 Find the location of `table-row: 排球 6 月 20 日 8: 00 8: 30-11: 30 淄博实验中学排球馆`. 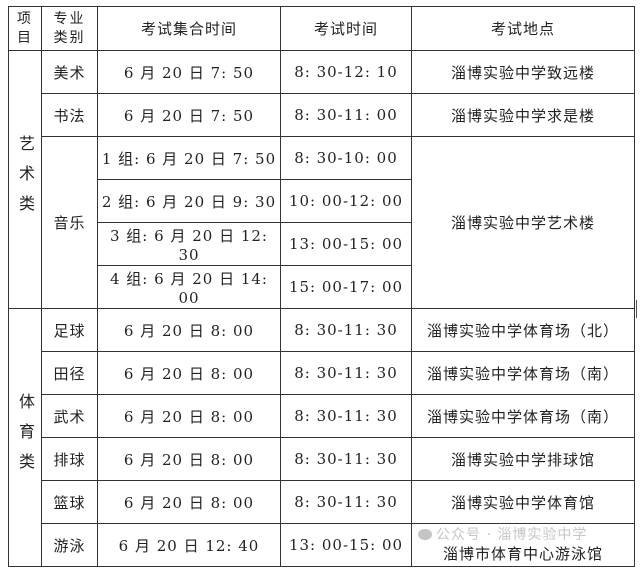

table-row: 排球 6 月 20 日 8: 00 8: 30-11: 30 淄博实验中学排球馆 is located at coordinates (322, 459).